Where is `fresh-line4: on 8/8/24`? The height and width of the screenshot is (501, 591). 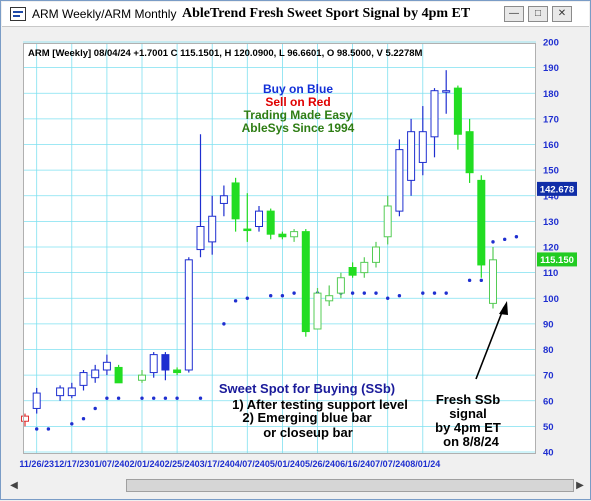 fresh-line4: on 8/8/24 is located at coordinates (471, 441).